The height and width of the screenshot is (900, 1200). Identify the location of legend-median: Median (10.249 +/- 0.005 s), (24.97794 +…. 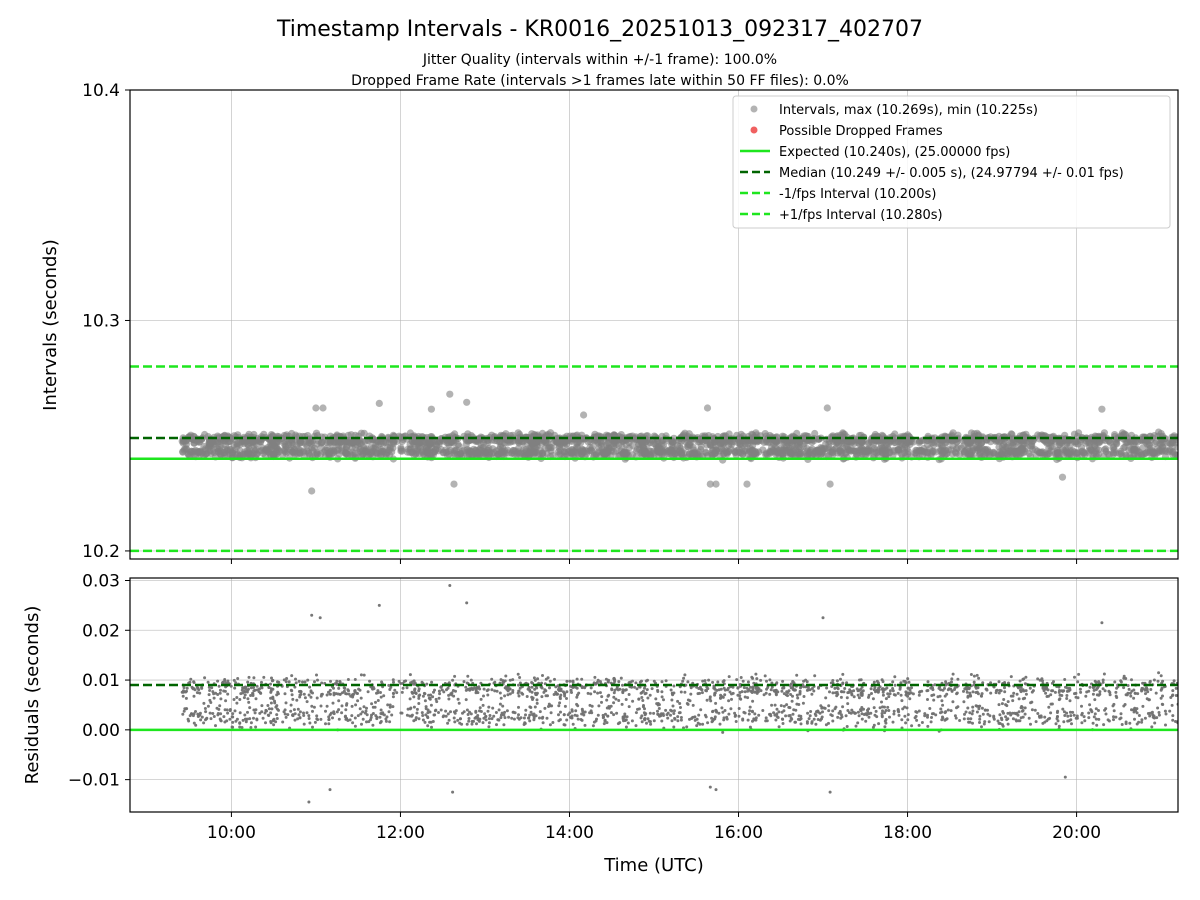
(951, 173).